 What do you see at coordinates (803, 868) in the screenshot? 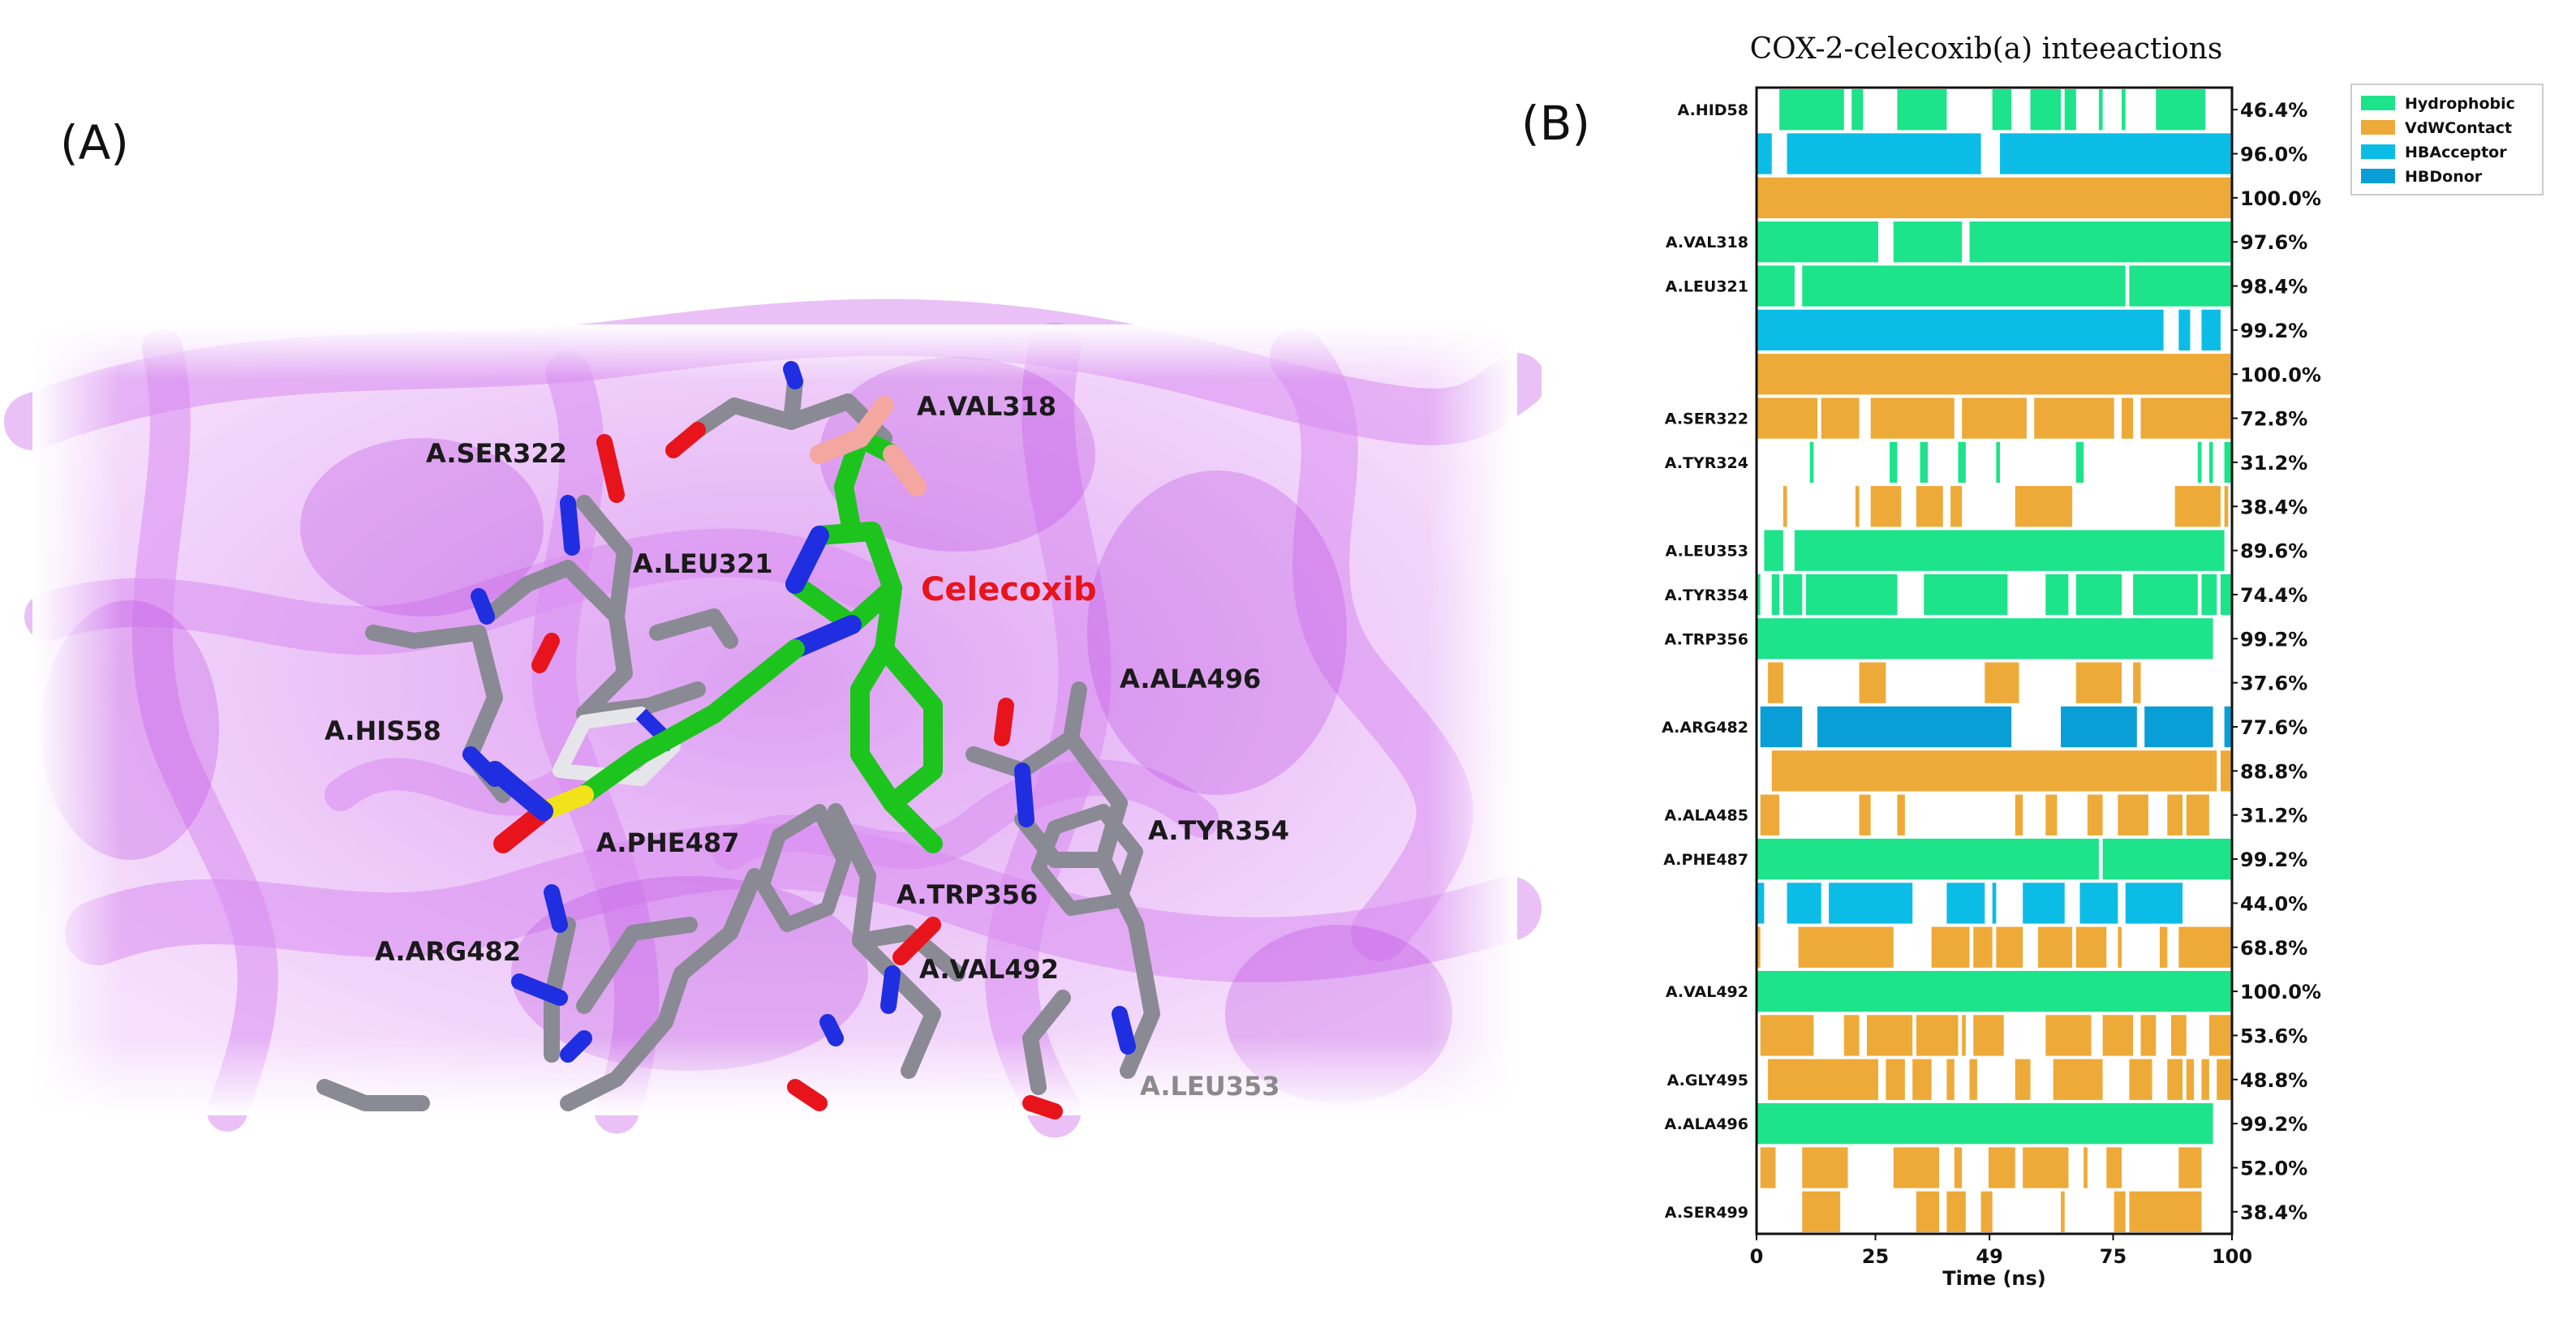
I see `trp356-ring` at bounding box center [803, 868].